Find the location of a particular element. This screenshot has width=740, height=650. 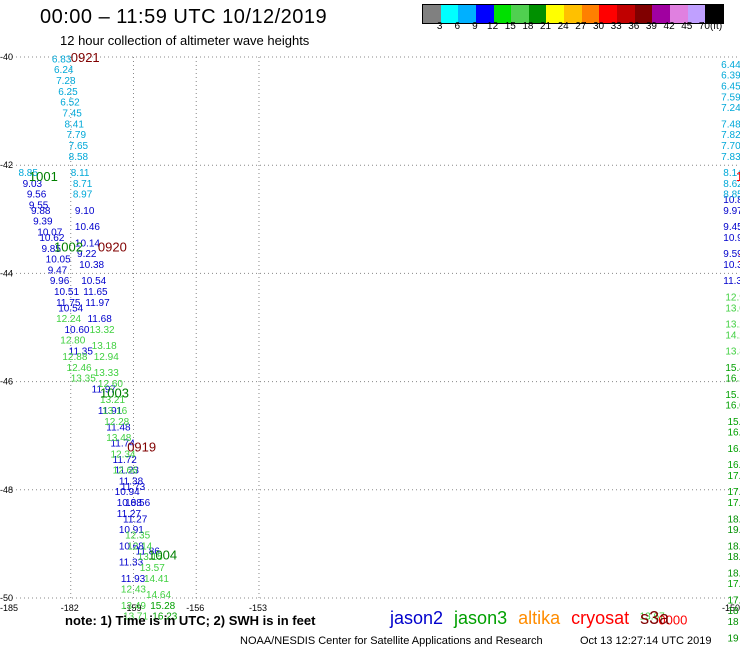

wave-height-value: 17.89 is located at coordinates (733, 492).